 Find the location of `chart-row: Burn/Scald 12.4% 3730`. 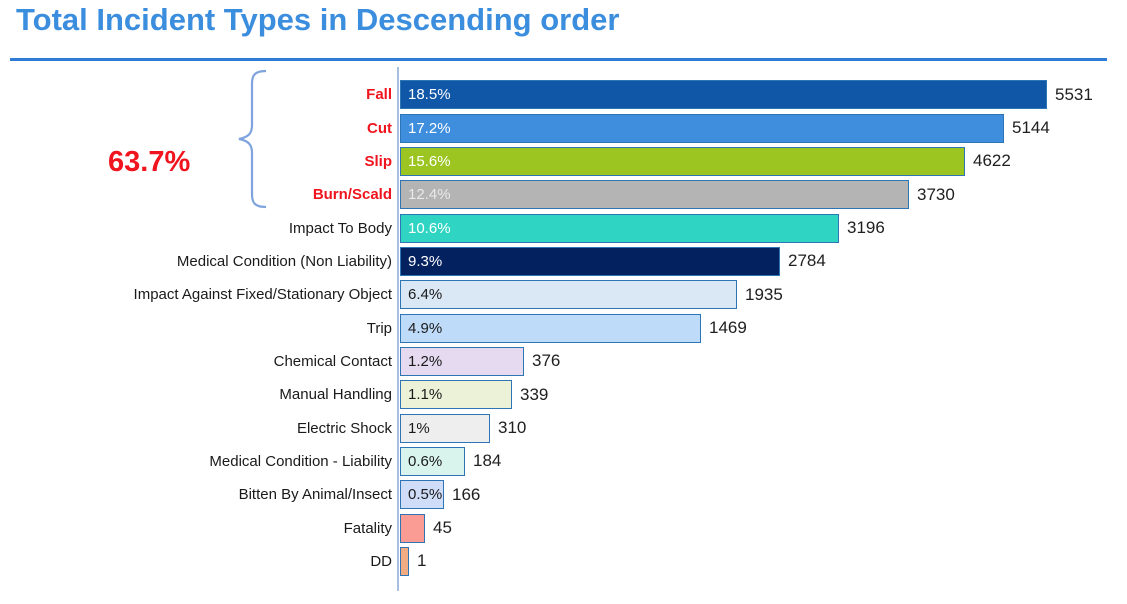

chart-row: Burn/Scald 12.4% 3730 is located at coordinates (563, 194).